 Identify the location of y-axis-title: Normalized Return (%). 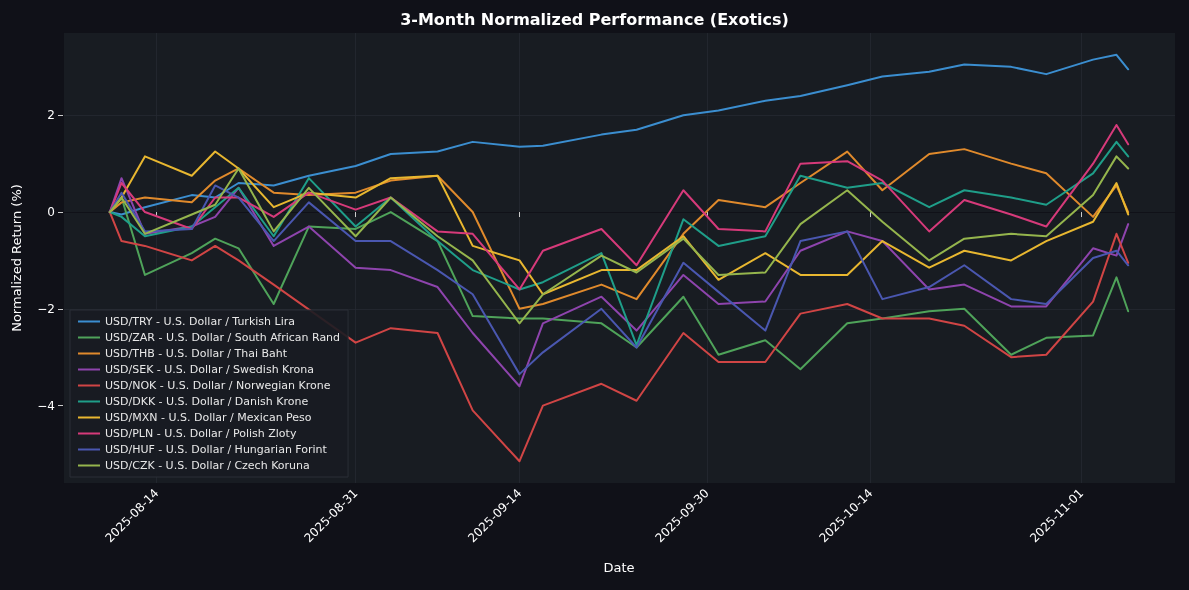
(16, 258).